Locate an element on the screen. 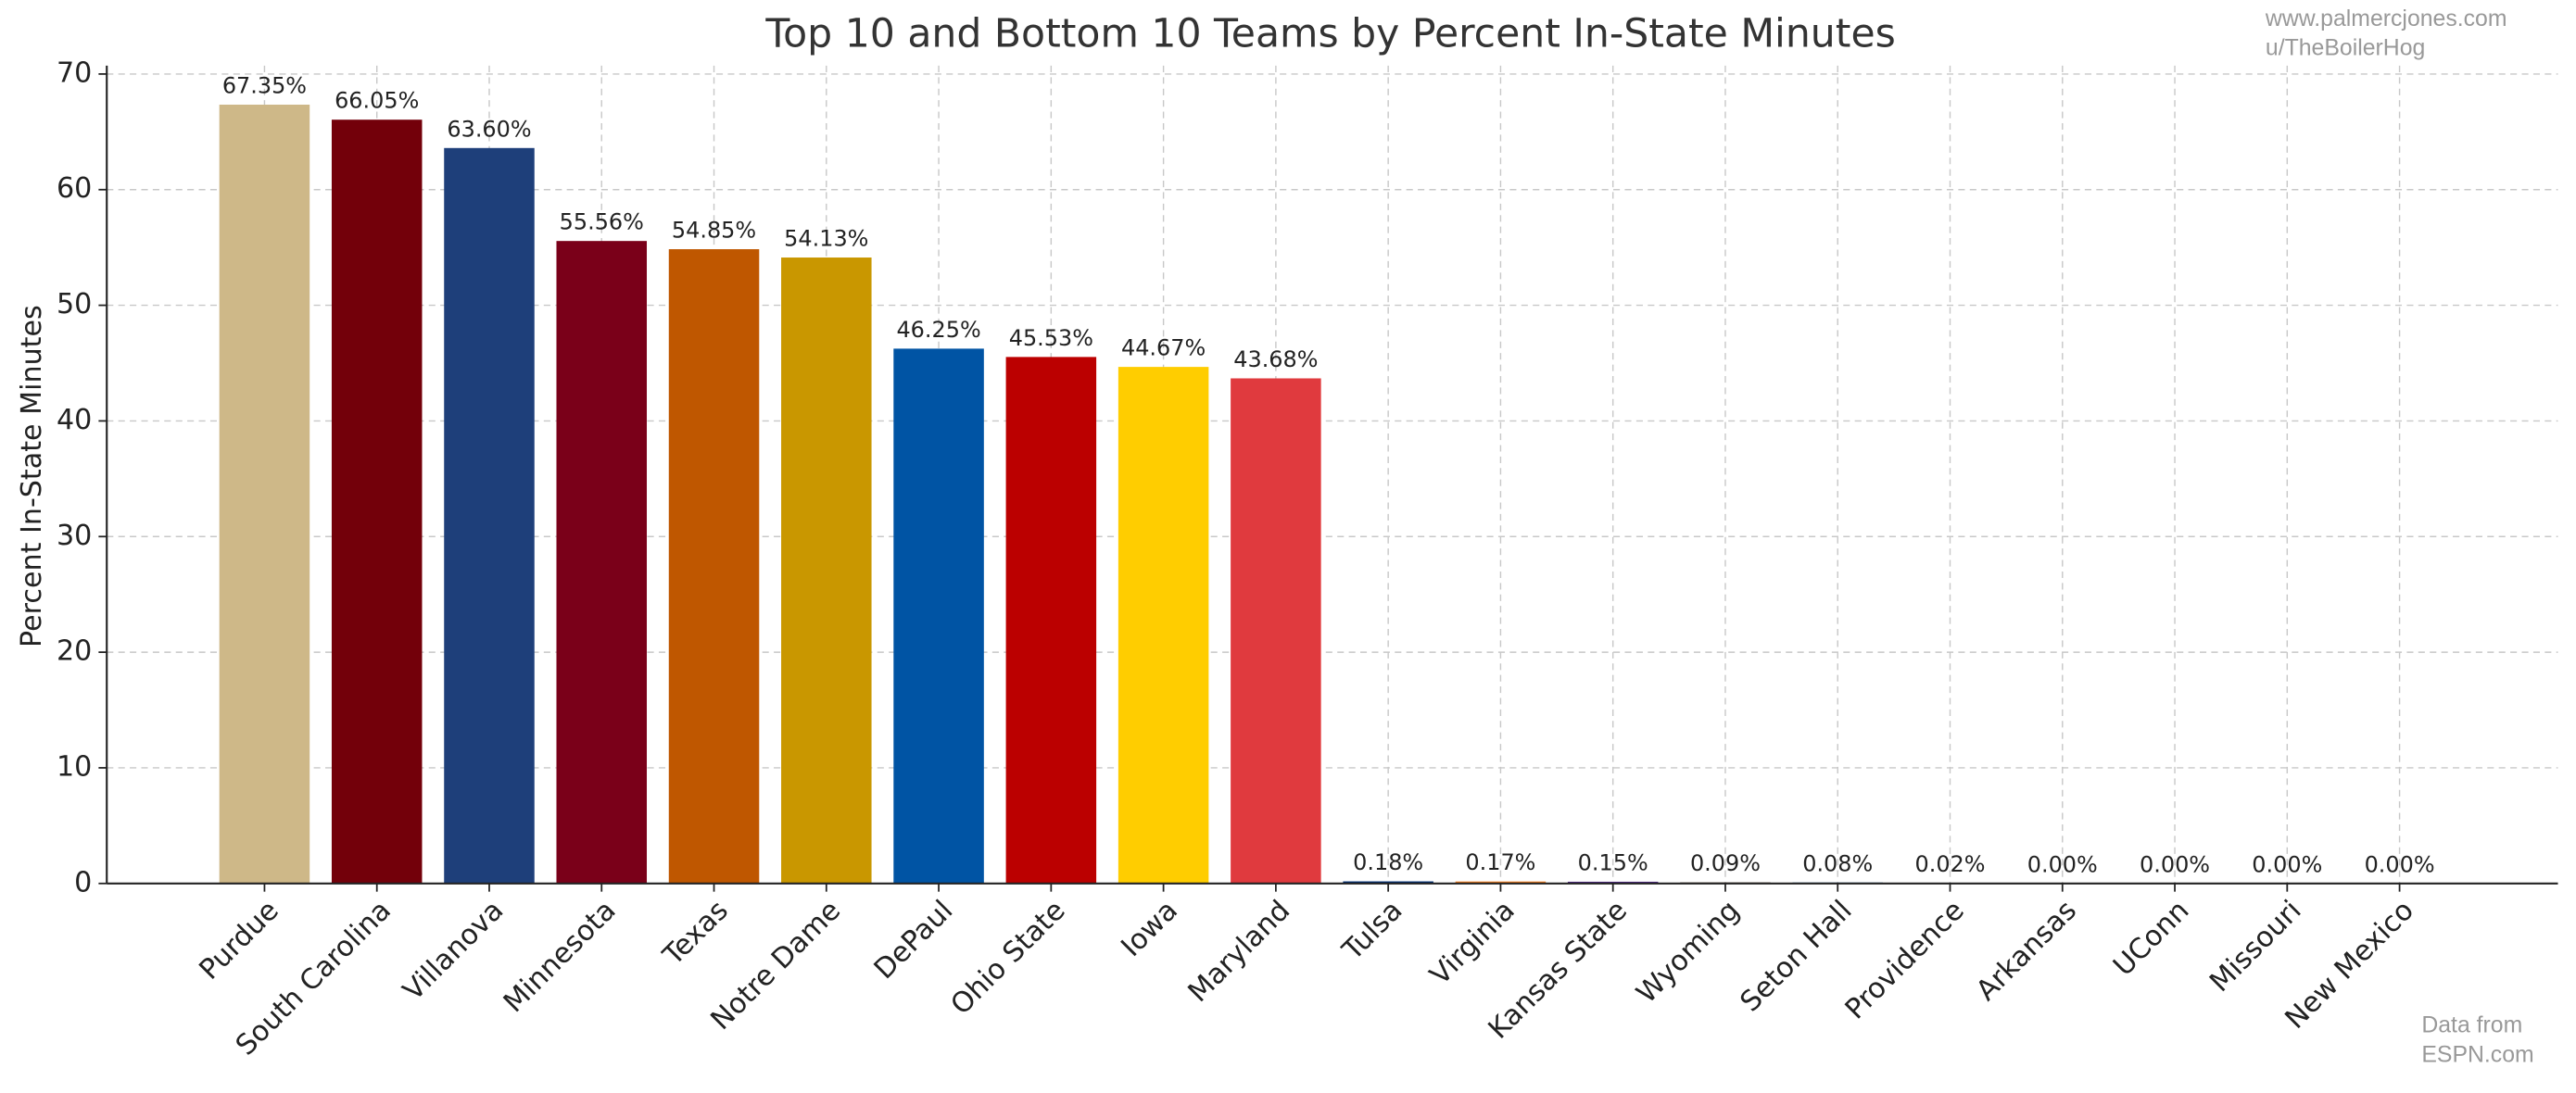 Image resolution: width=2576 pixels, height=1093 pixels. y-tick-label: 0 is located at coordinates (83, 882).